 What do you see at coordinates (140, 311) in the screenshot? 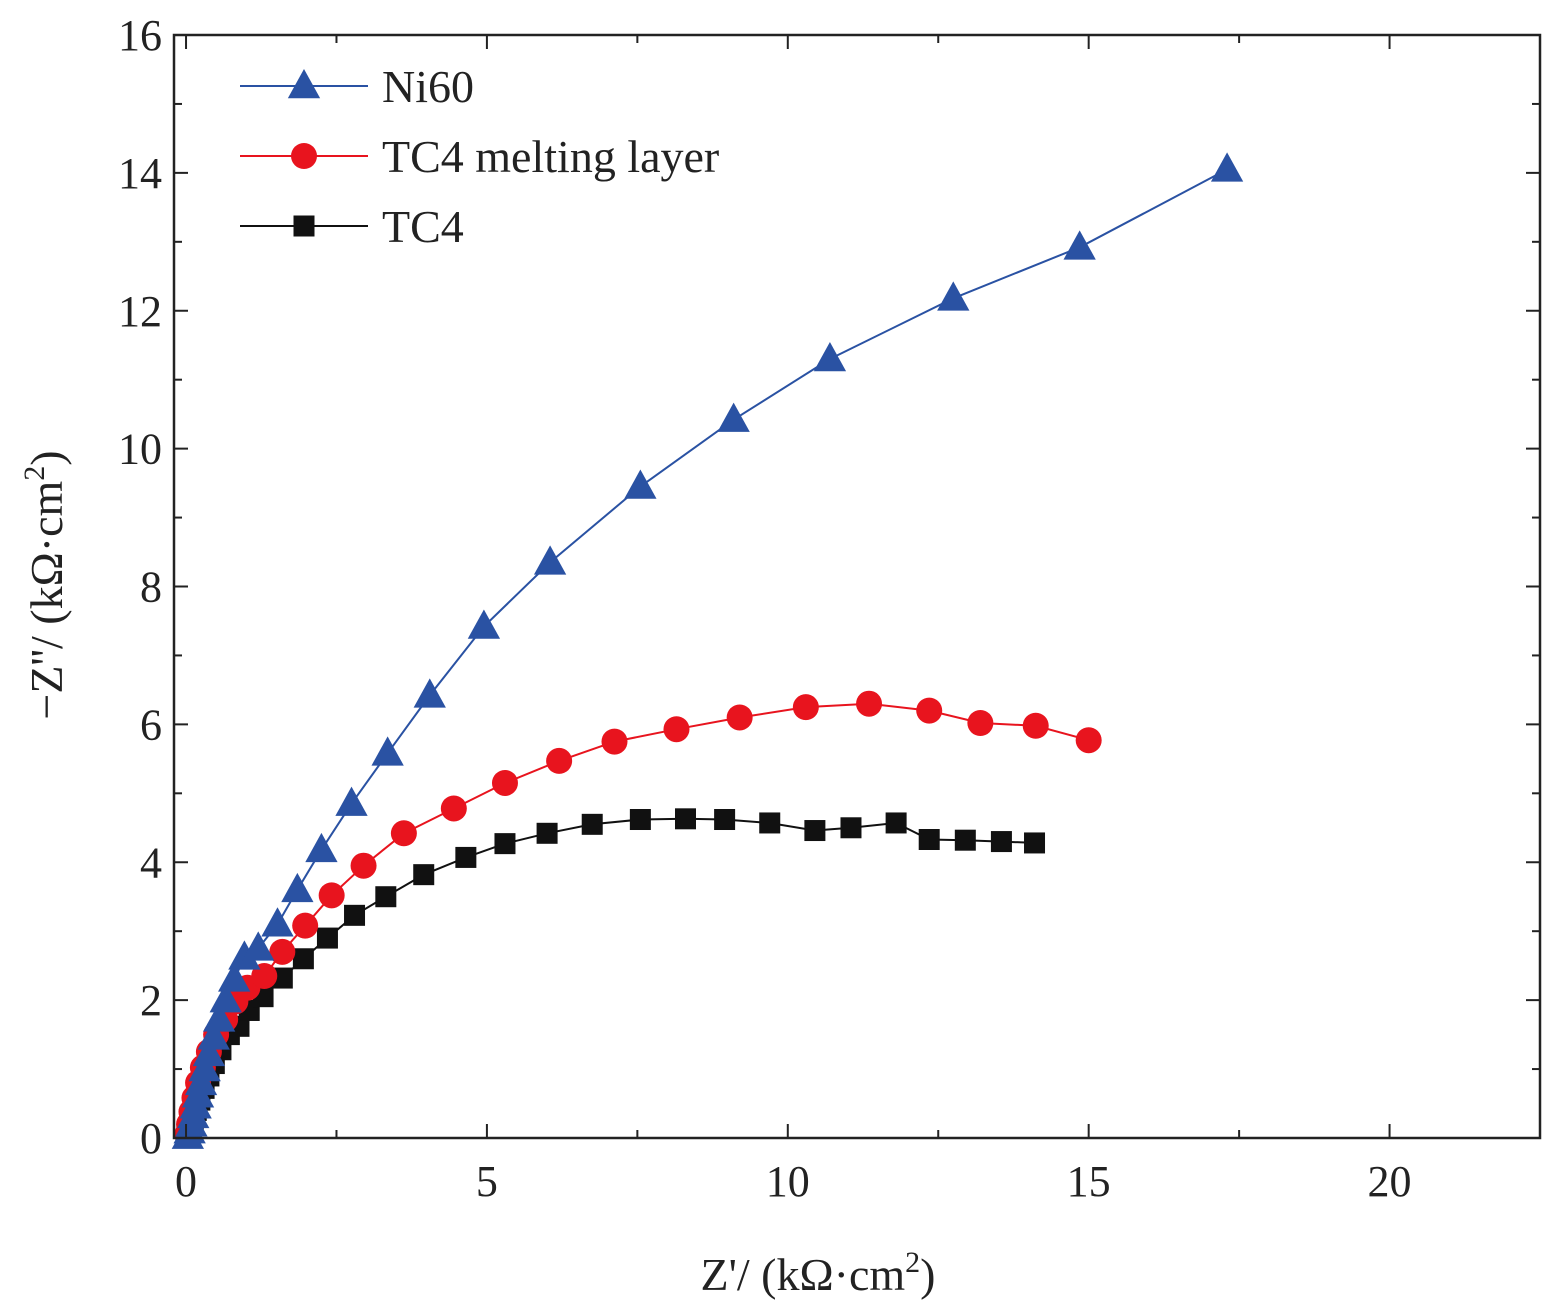
I see `y-tick-label: 12` at bounding box center [140, 311].